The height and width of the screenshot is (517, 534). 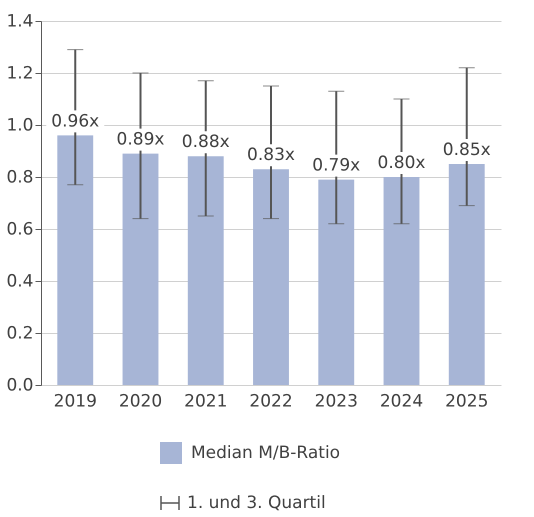 What do you see at coordinates (20, 126) in the screenshot?
I see `y-tick-label: 1.0` at bounding box center [20, 126].